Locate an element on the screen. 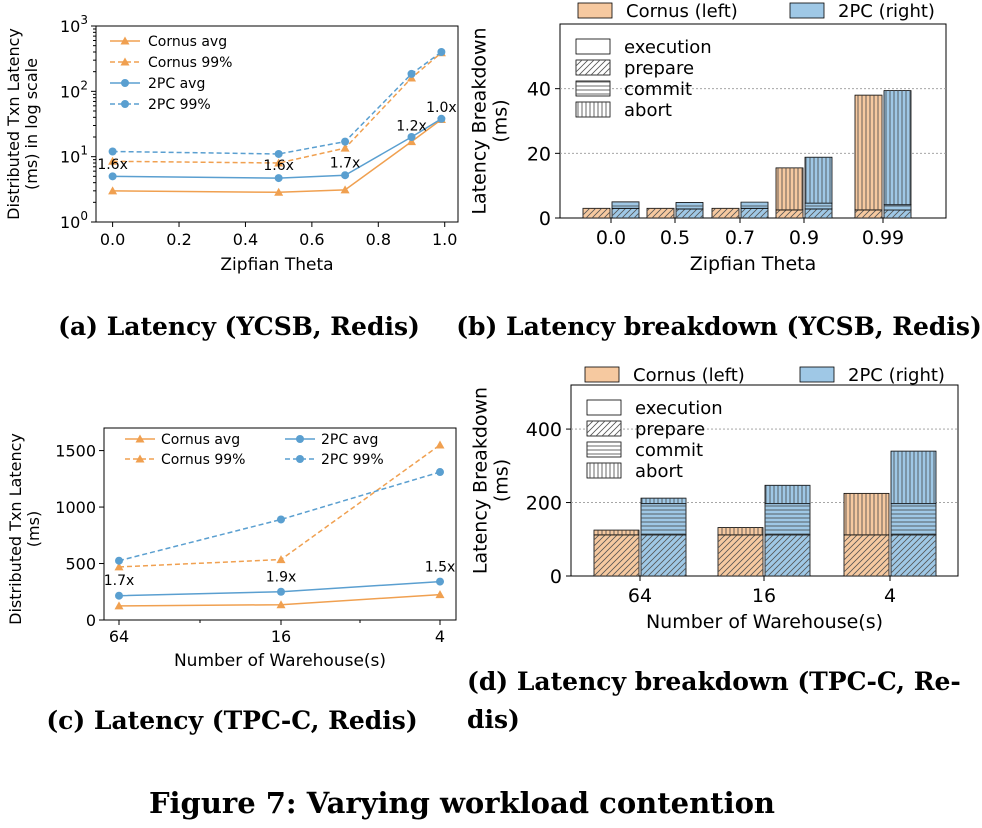 This screenshot has width=982, height=828. y-tick-label: 1500 is located at coordinates (75, 451).